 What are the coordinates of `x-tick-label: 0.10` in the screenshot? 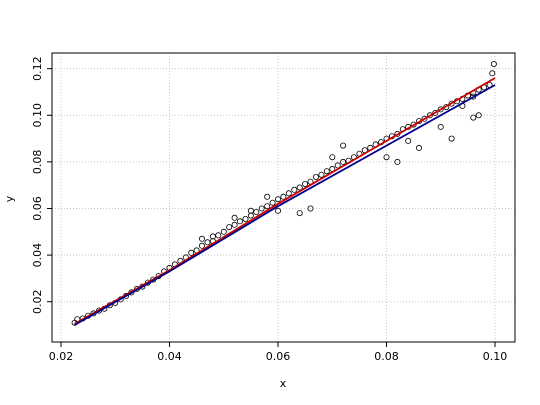 It's located at (495, 356).